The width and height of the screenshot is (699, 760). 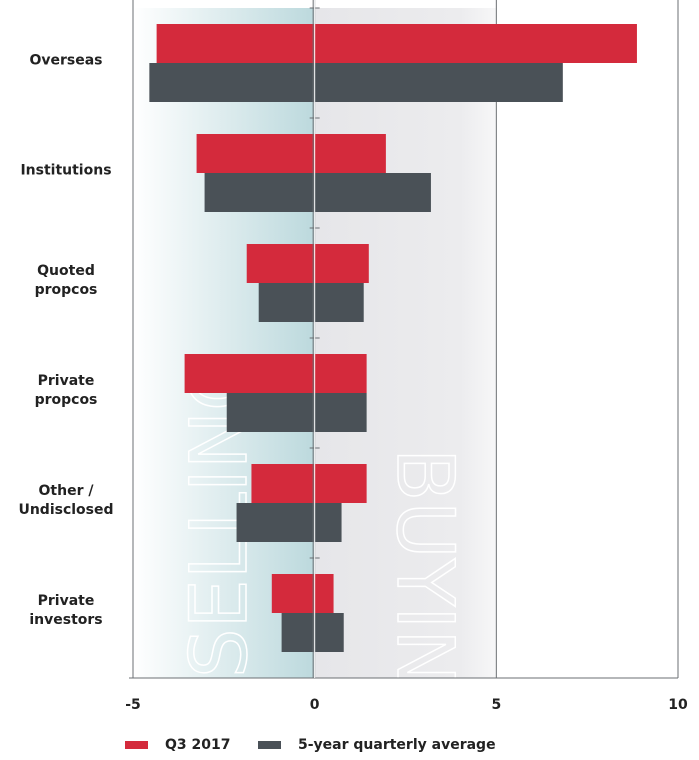 What do you see at coordinates (66, 500) in the screenshot?
I see `category-label: Other / Undisclosed` at bounding box center [66, 500].